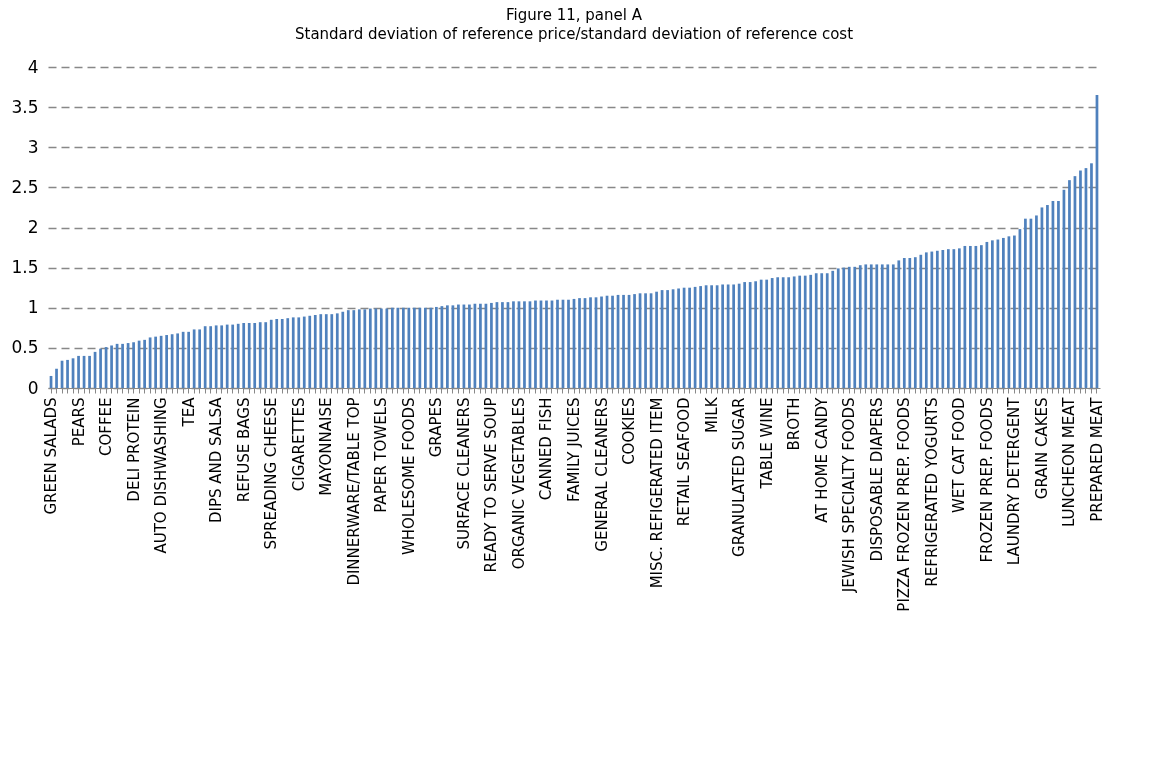  I want to click on x-tick-label: GENERAL CLEANERS, so click(601, 474).